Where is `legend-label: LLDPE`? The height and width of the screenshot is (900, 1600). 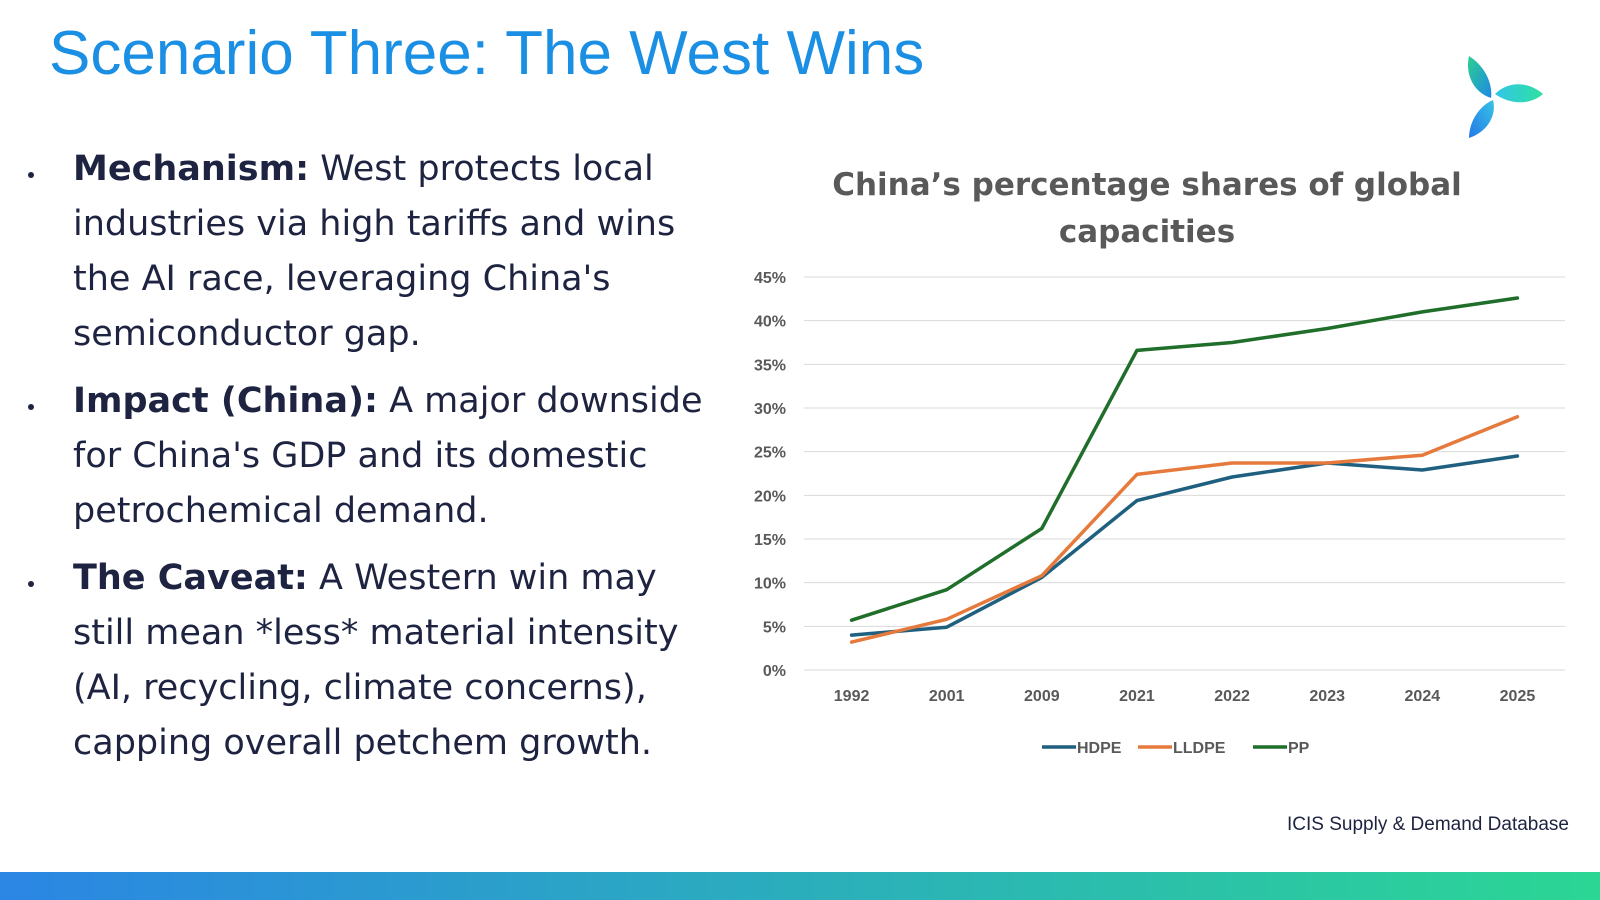
legend-label: LLDPE is located at coordinates (1199, 748).